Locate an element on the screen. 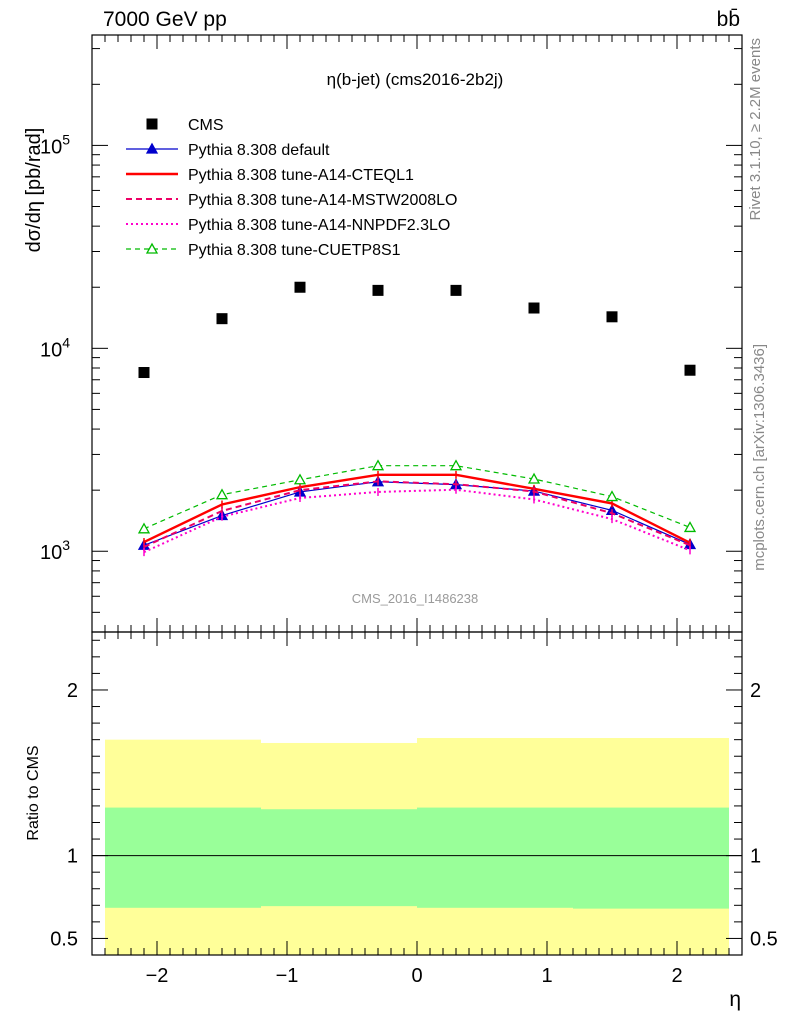 Image resolution: width=786 pixels, height=1024 pixels. legend-label: Pythia 8.308 tune-A14-NNPDF2.3LO is located at coordinates (319, 225).